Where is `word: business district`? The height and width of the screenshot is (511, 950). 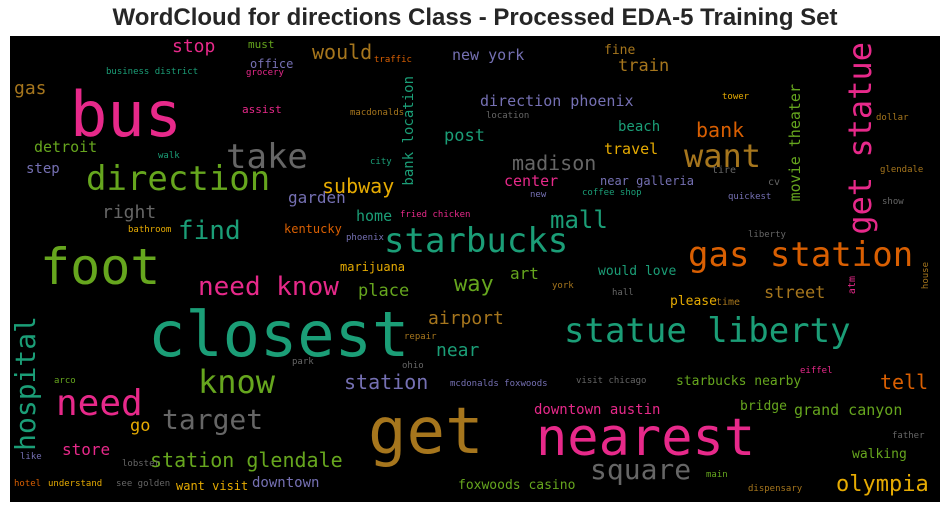
word: business district is located at coordinates (152, 72).